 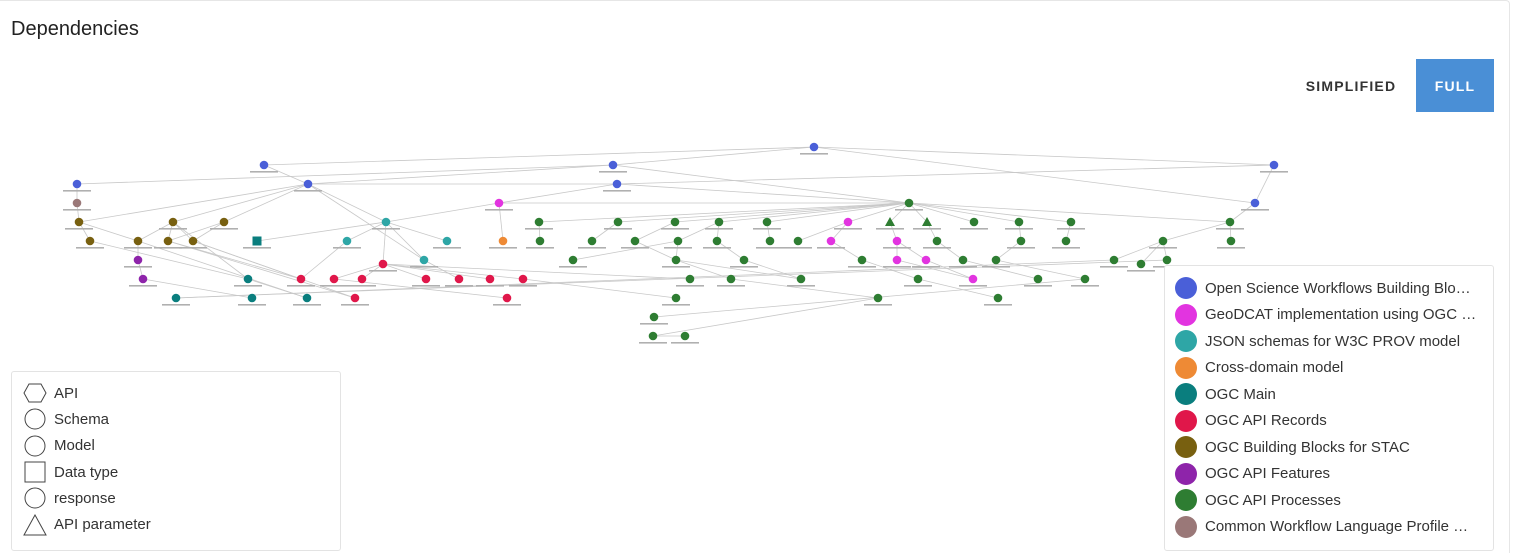 What do you see at coordinates (1329, 394) in the screenshot?
I see `group-legend-item: OGC Main` at bounding box center [1329, 394].